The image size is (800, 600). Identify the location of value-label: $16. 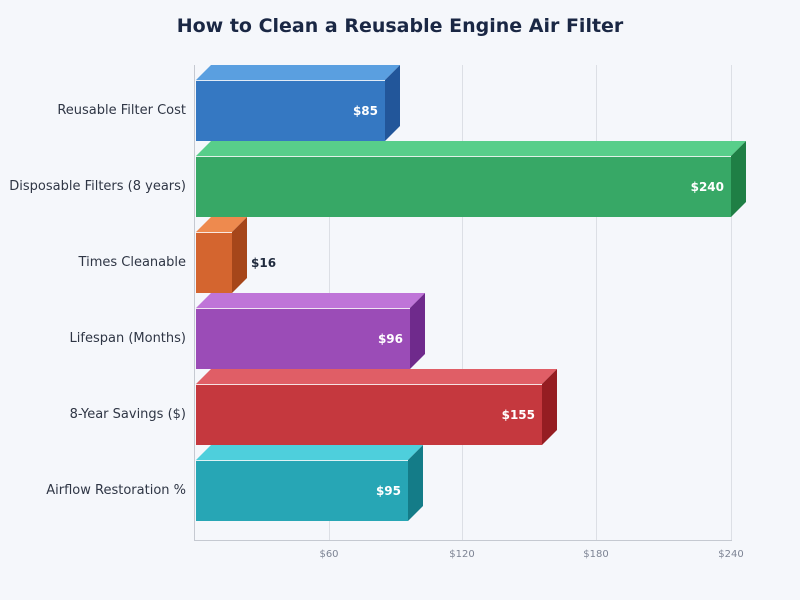
(264, 262).